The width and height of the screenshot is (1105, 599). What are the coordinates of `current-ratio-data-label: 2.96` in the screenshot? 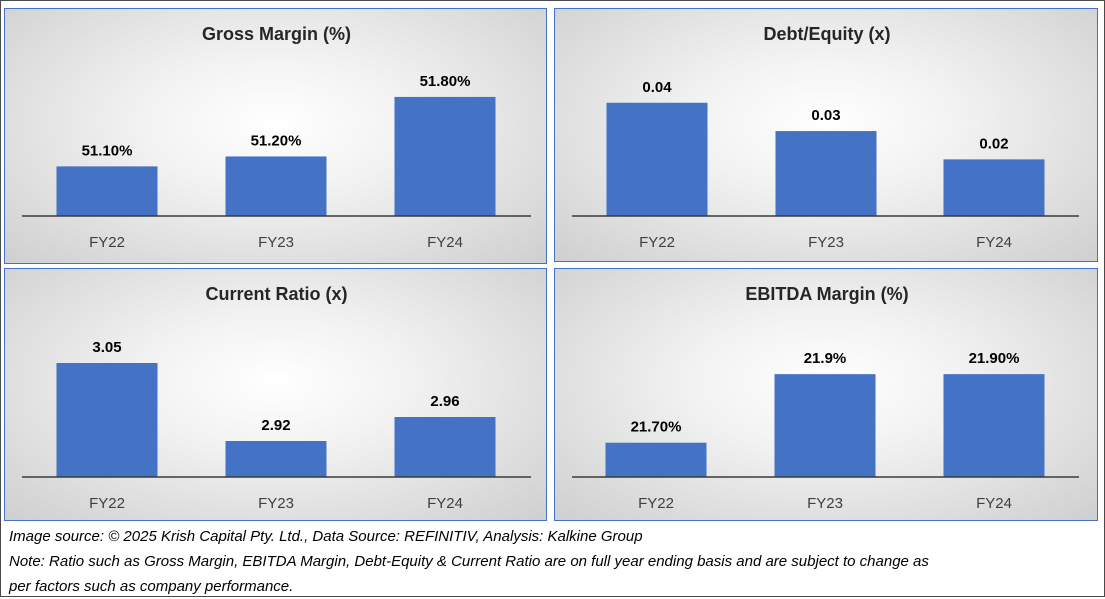 It's located at (444, 401).